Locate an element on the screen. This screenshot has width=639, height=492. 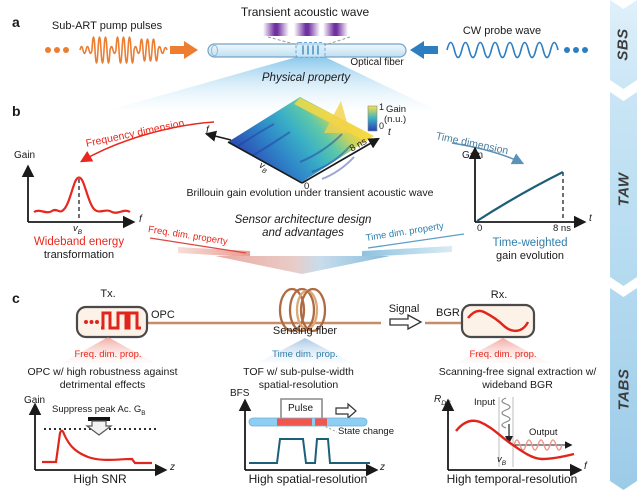
physical-property-label: Physical property is located at coordinates (306, 78).